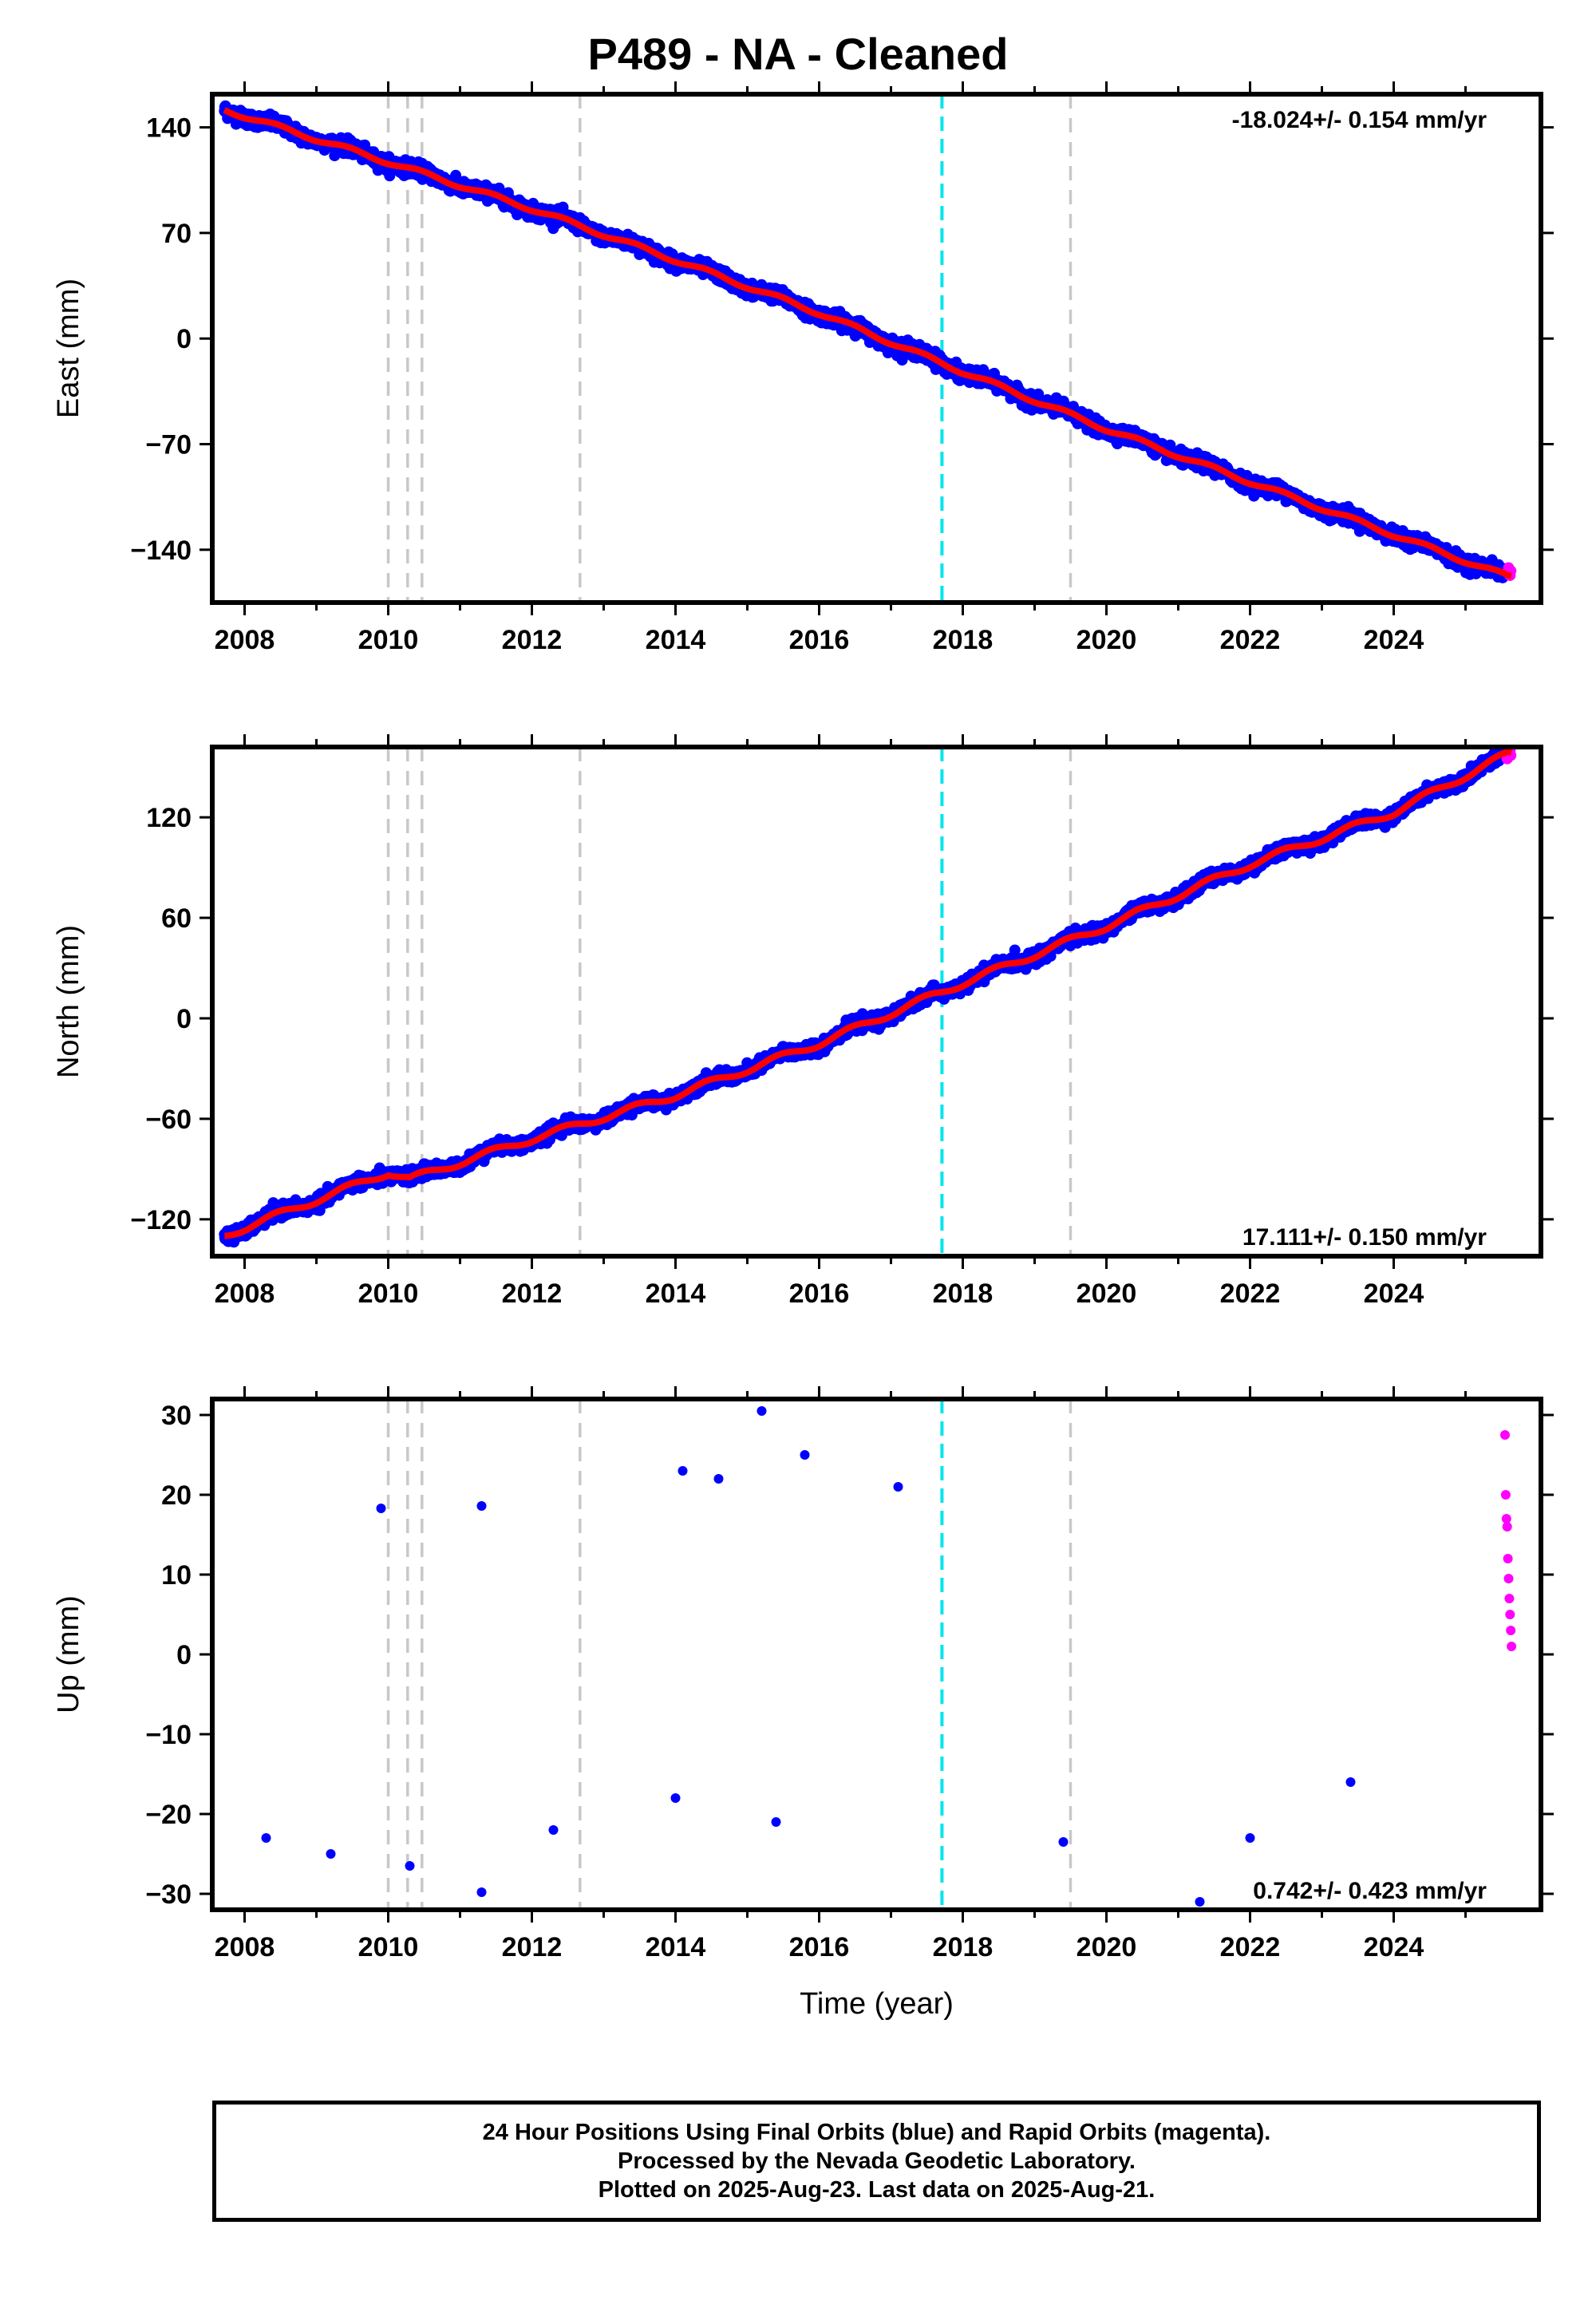 This screenshot has height=2316, width=1596. I want to click on y-tick-label: 70, so click(176, 234).